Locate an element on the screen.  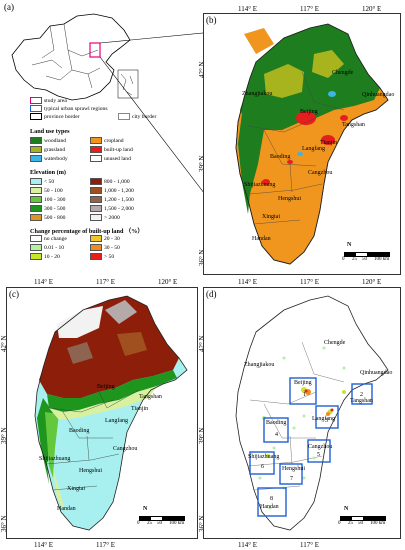
legend-elev-2: 50 - 100 is located at coordinates (46, 190).